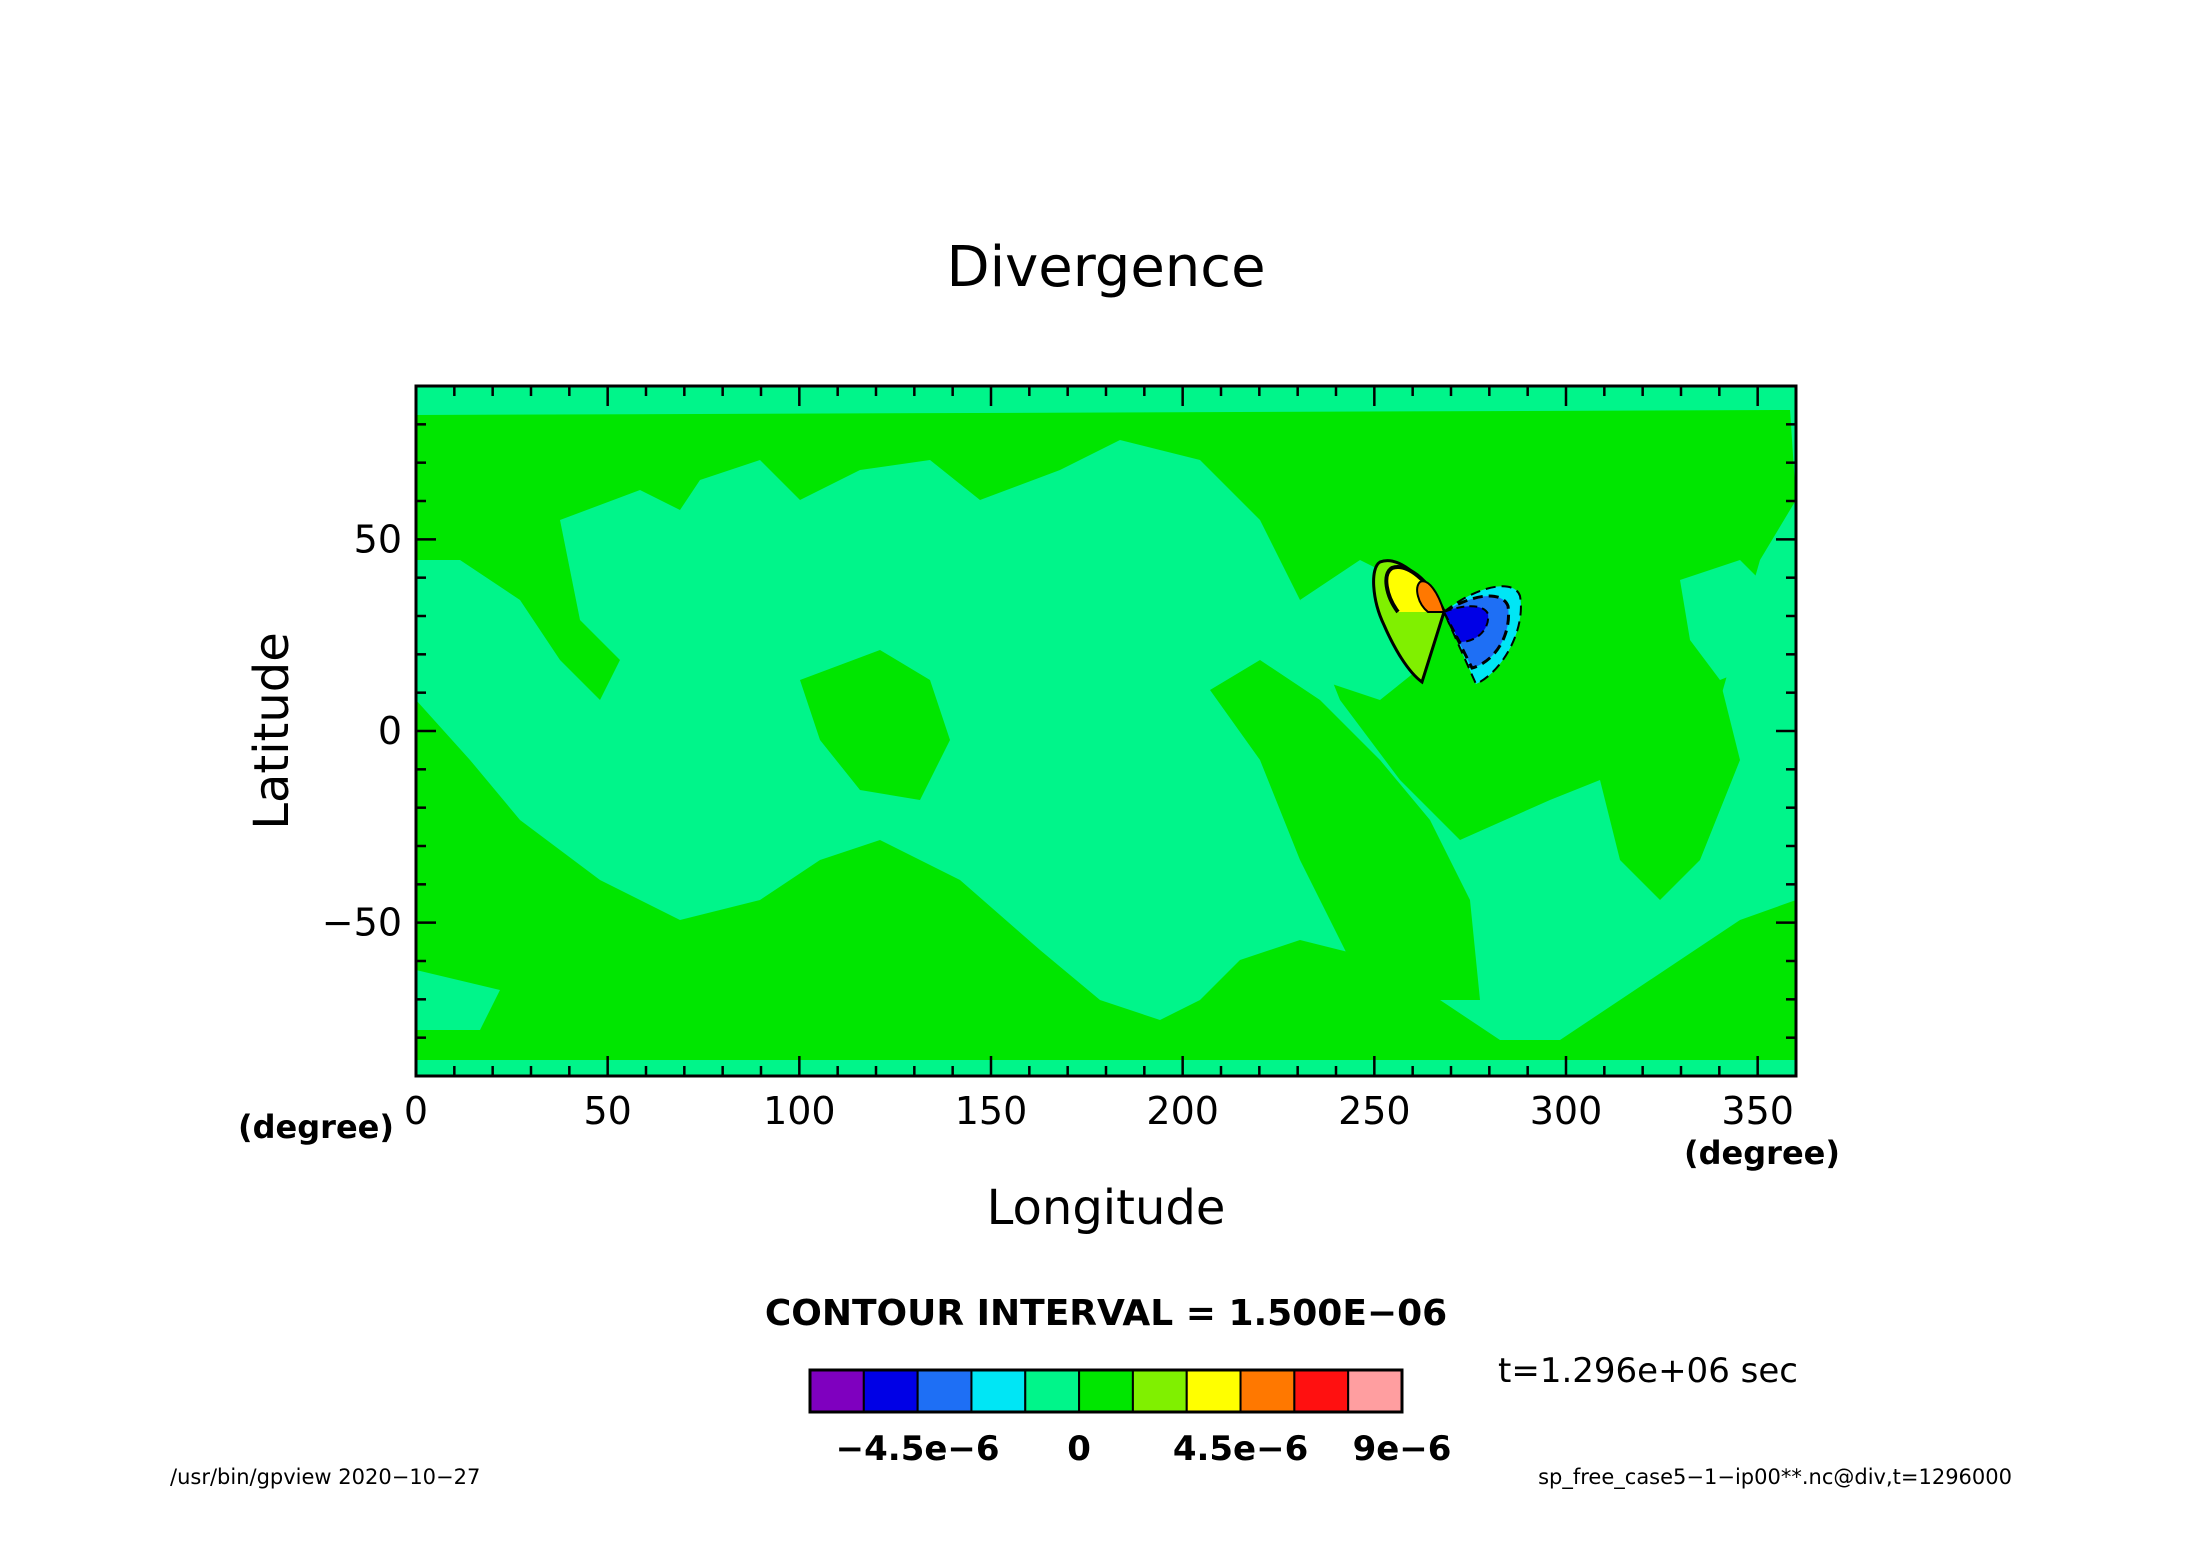 The width and height of the screenshot is (2188, 1546). Describe the element at coordinates (378, 539) in the screenshot. I see `y-tick-label: 50` at that location.